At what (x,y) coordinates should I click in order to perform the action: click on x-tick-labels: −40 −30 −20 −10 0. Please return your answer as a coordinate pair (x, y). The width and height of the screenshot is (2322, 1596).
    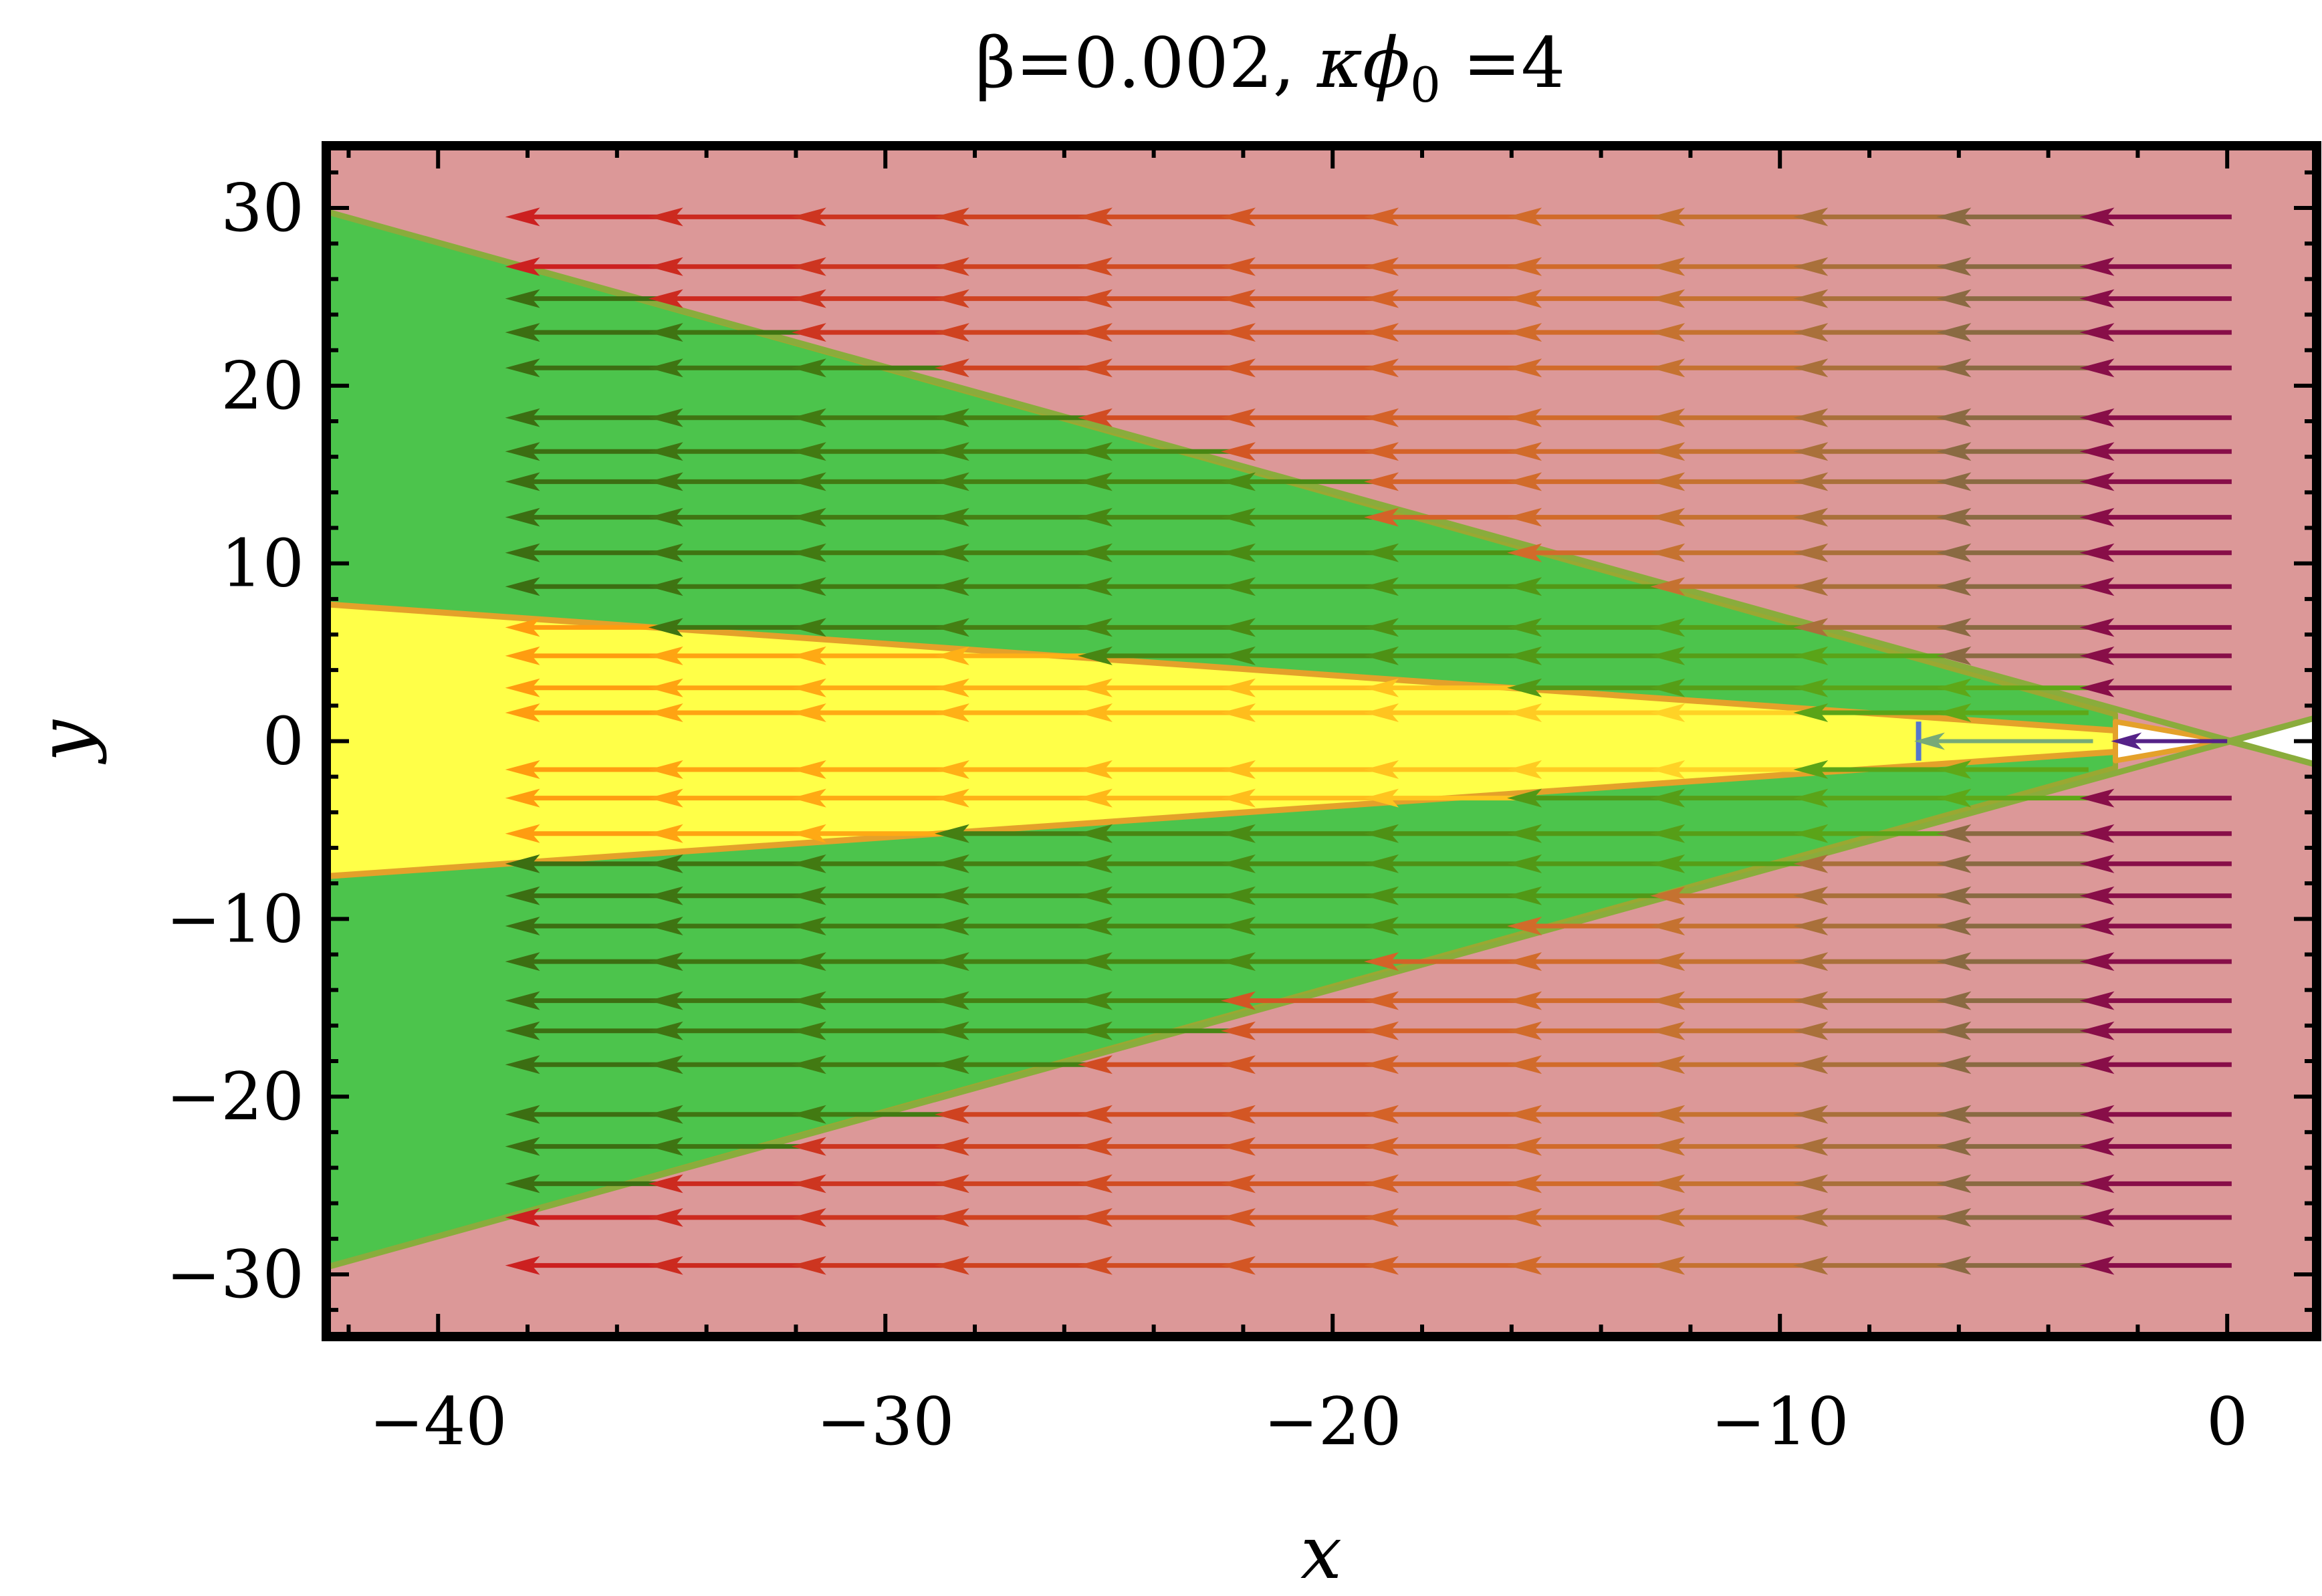
    Looking at the image, I should click on (1308, 1422).